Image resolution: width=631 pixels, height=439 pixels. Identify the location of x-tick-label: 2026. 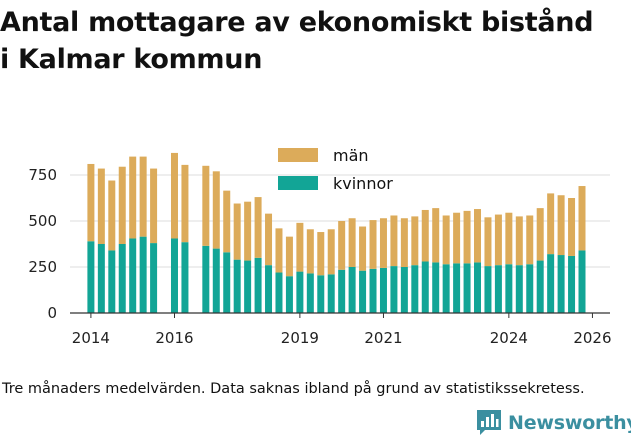
(592, 338).